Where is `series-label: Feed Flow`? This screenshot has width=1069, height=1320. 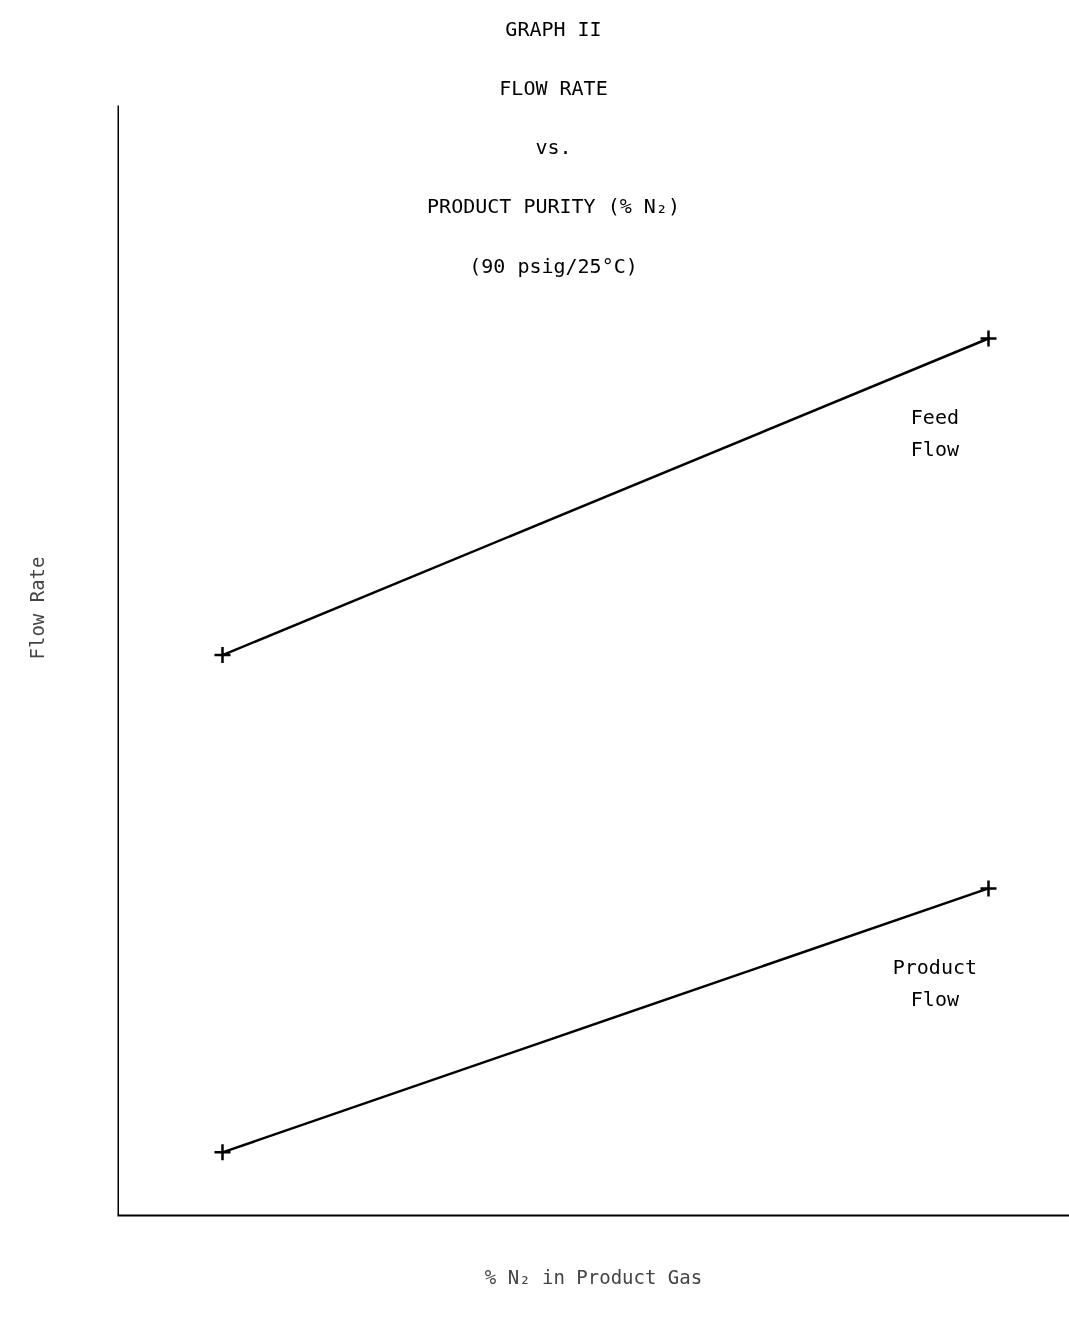 series-label: Feed Flow is located at coordinates (935, 433).